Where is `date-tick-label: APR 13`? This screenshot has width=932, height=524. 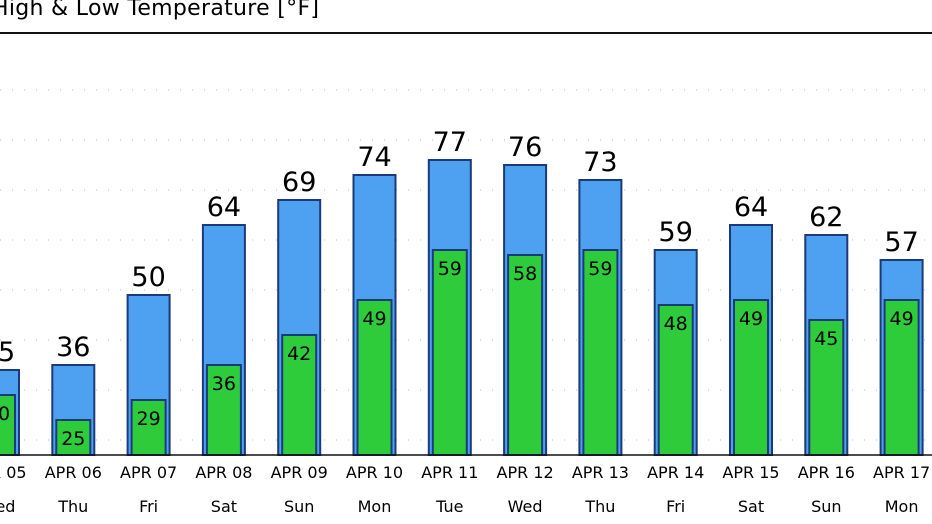 date-tick-label: APR 13 is located at coordinates (600, 472).